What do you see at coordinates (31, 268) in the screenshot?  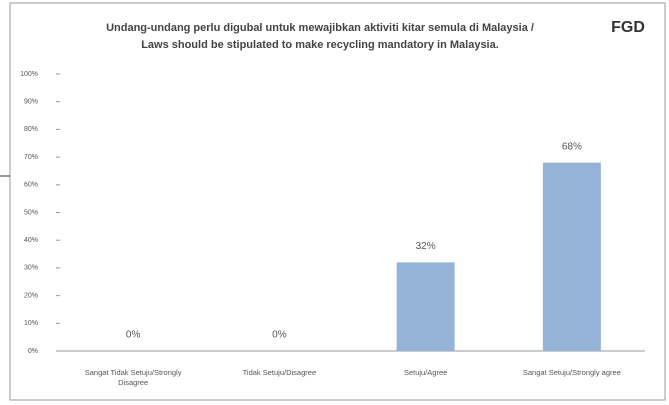 I see `y-tick-label: 30%` at bounding box center [31, 268].